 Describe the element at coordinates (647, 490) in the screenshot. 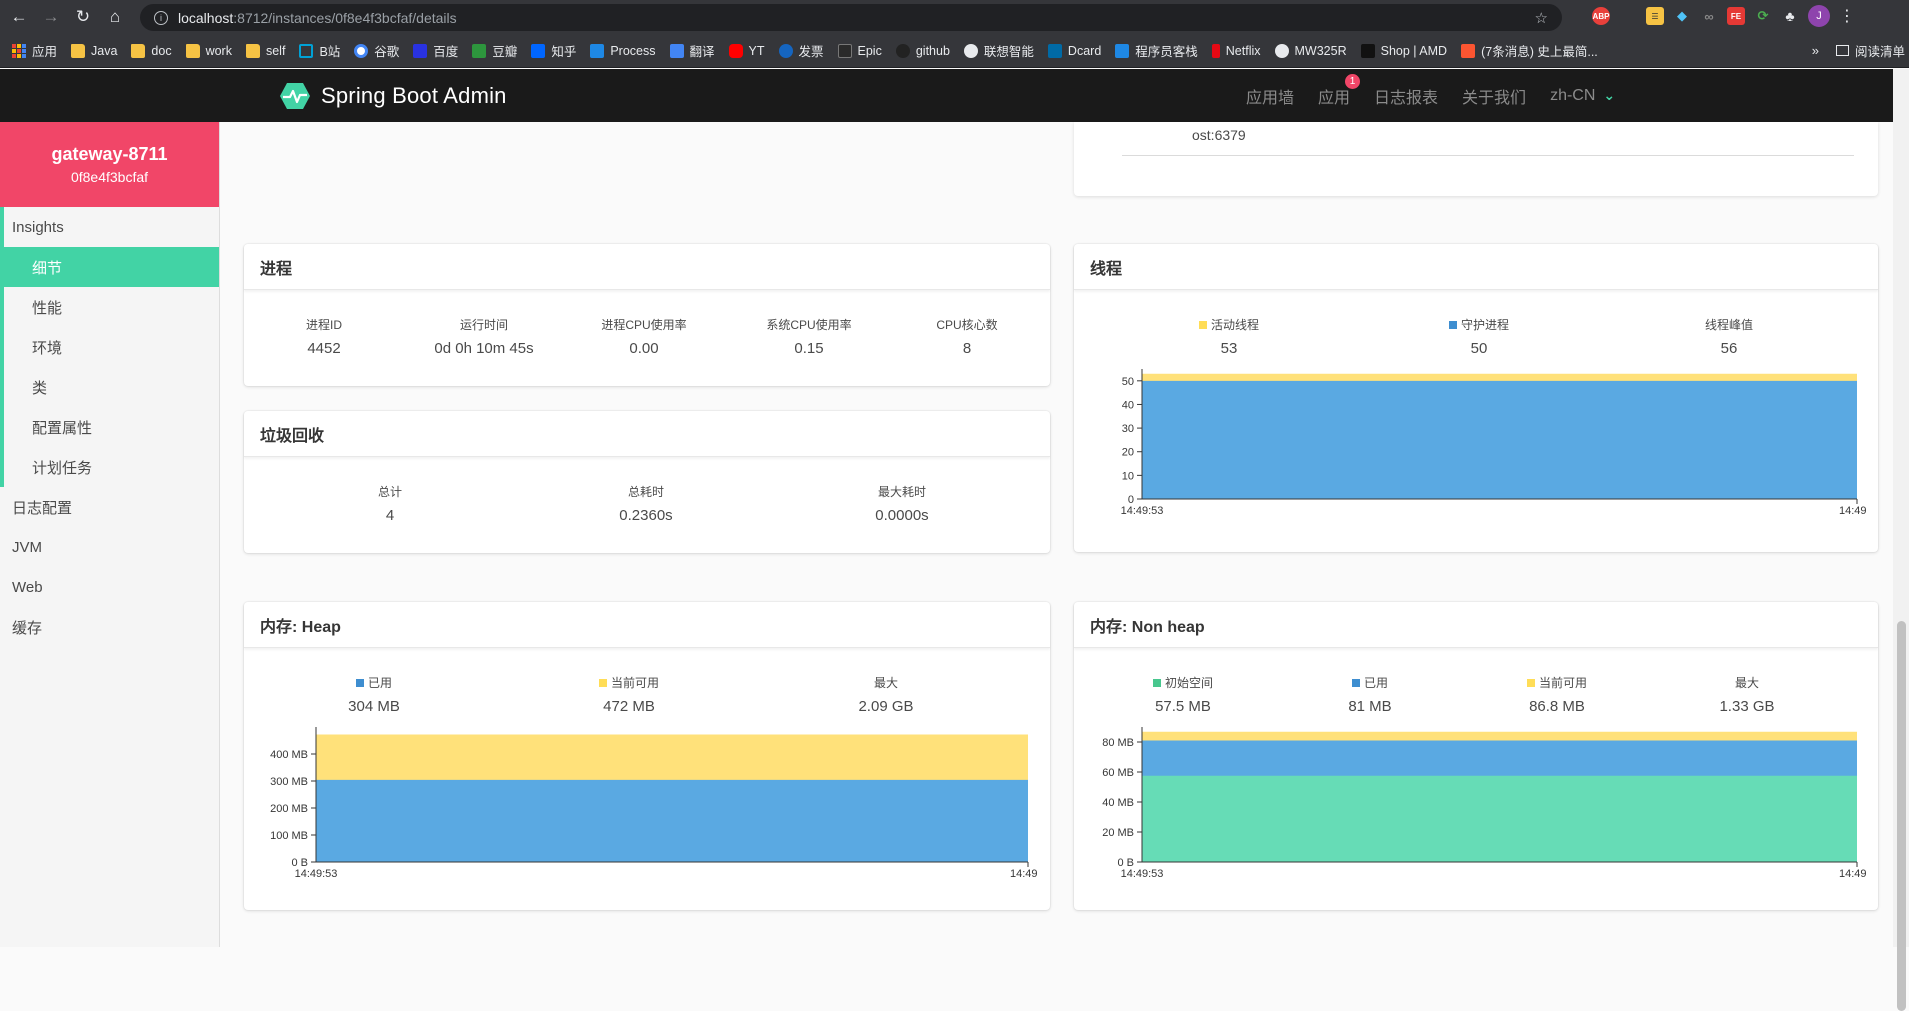

I see `gc-stats: 总计 4 总耗时 0.2360s 最大耗时 0.0000s` at that location.